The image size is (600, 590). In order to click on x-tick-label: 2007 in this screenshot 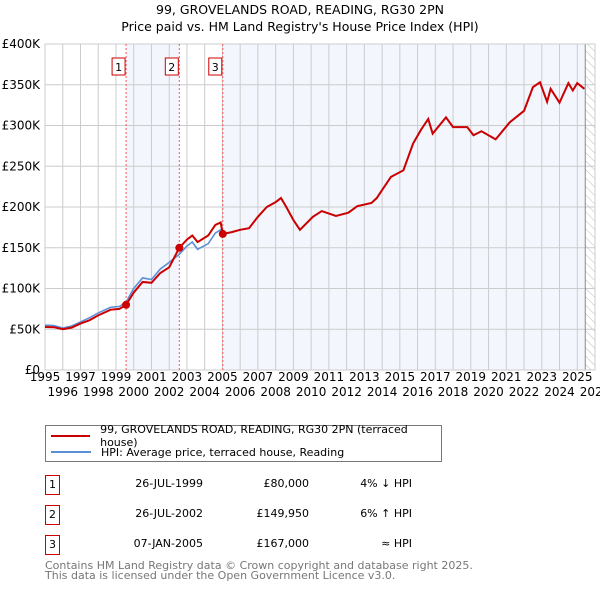, I will do `click(258, 377)`.